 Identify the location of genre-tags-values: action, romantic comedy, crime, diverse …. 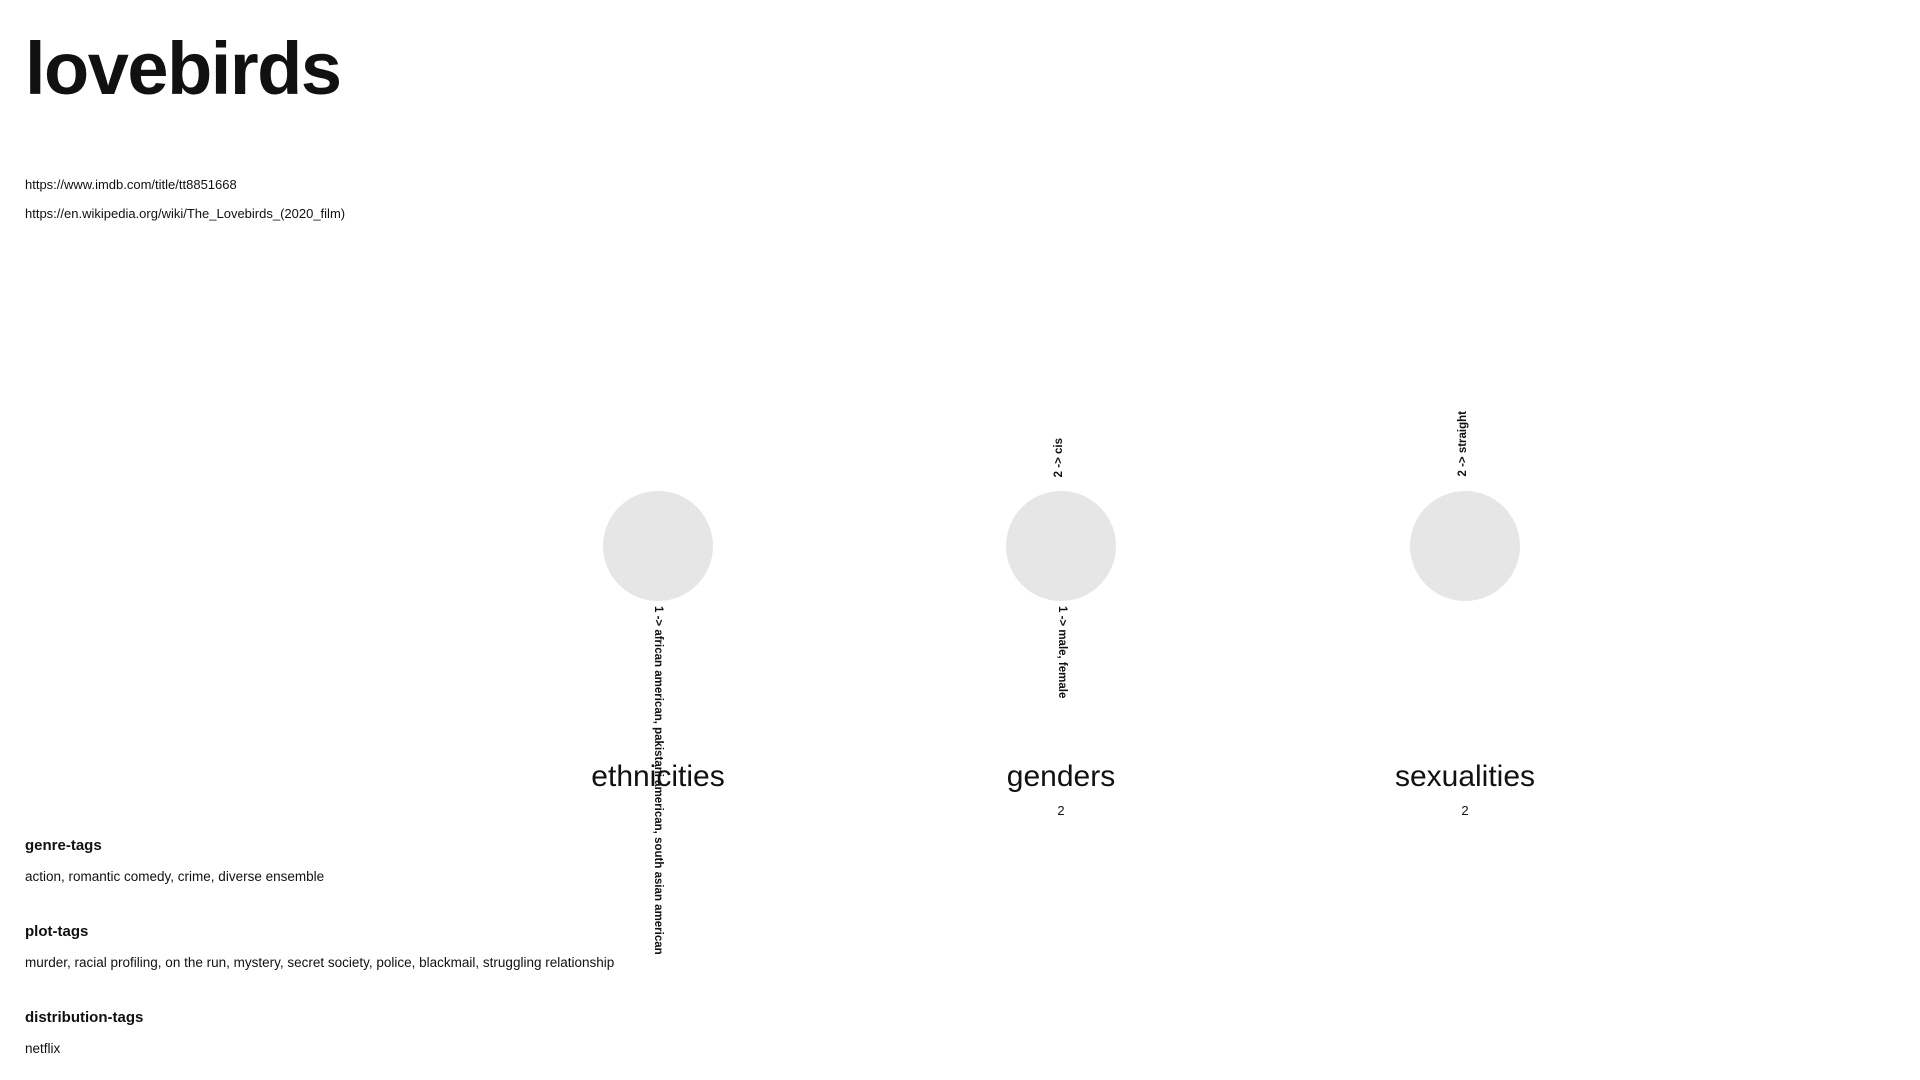
(175, 876).